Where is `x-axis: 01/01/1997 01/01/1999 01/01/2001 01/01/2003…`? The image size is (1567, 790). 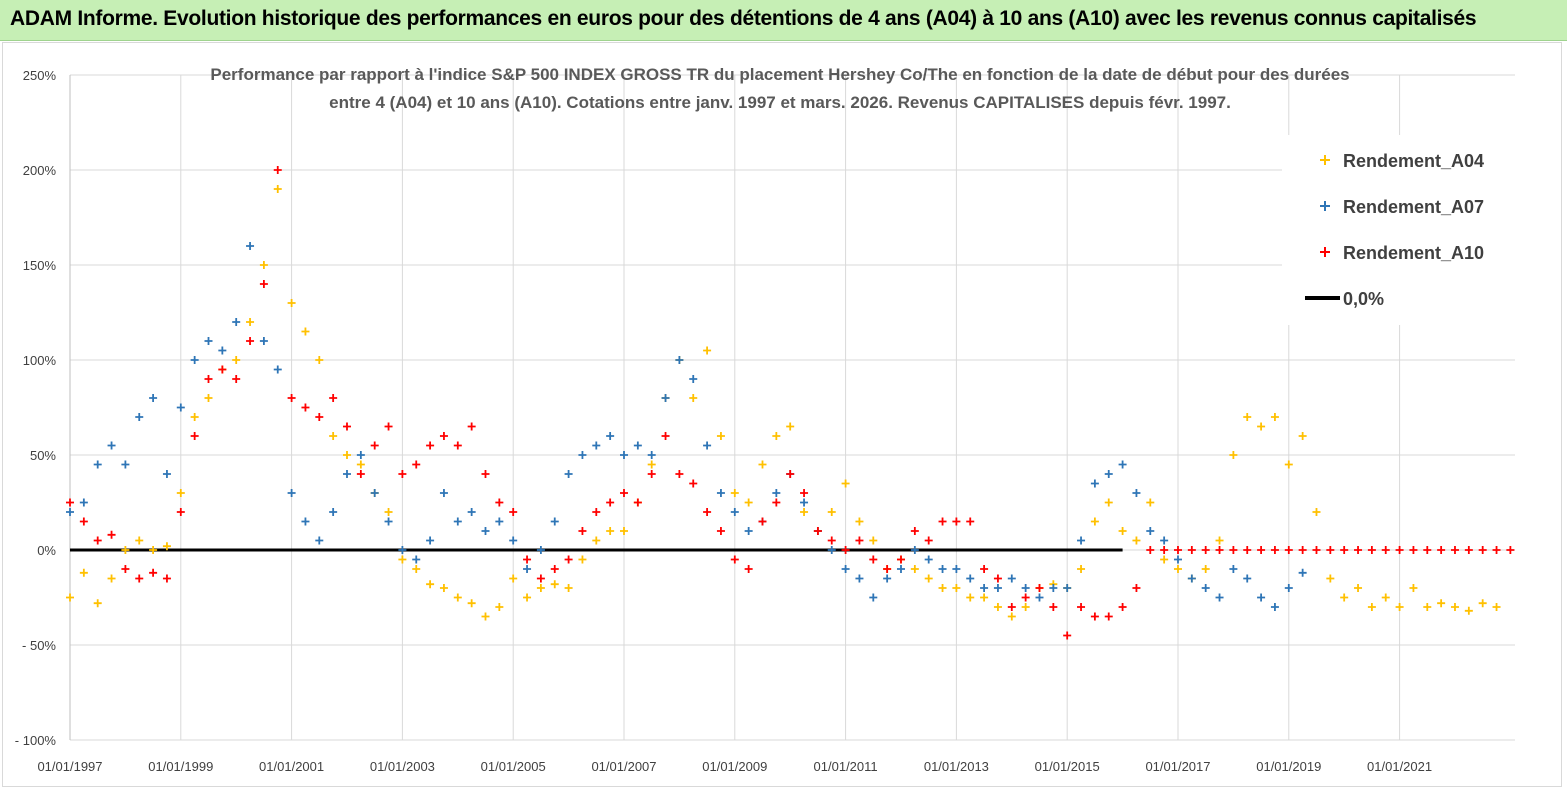
x-axis: 01/01/1997 01/01/1999 01/01/2001 01/01/2003… is located at coordinates (734, 766).